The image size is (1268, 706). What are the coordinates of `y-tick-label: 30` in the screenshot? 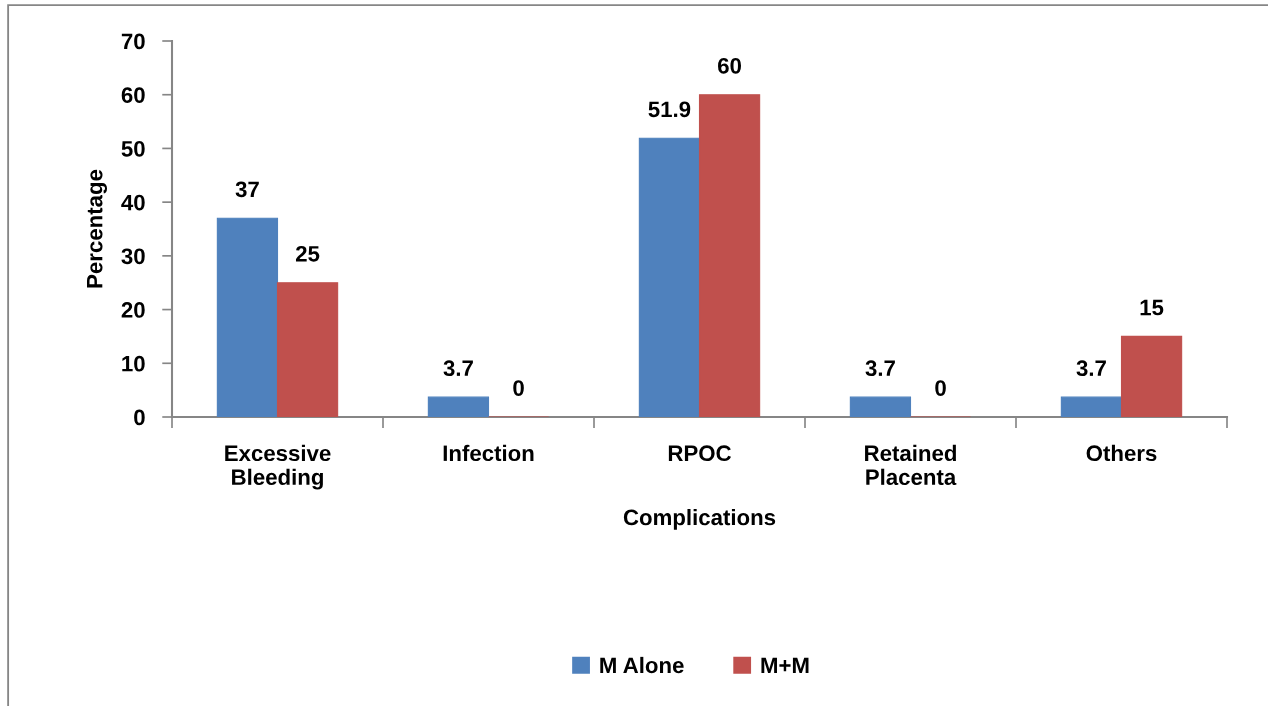 It's located at (133, 256).